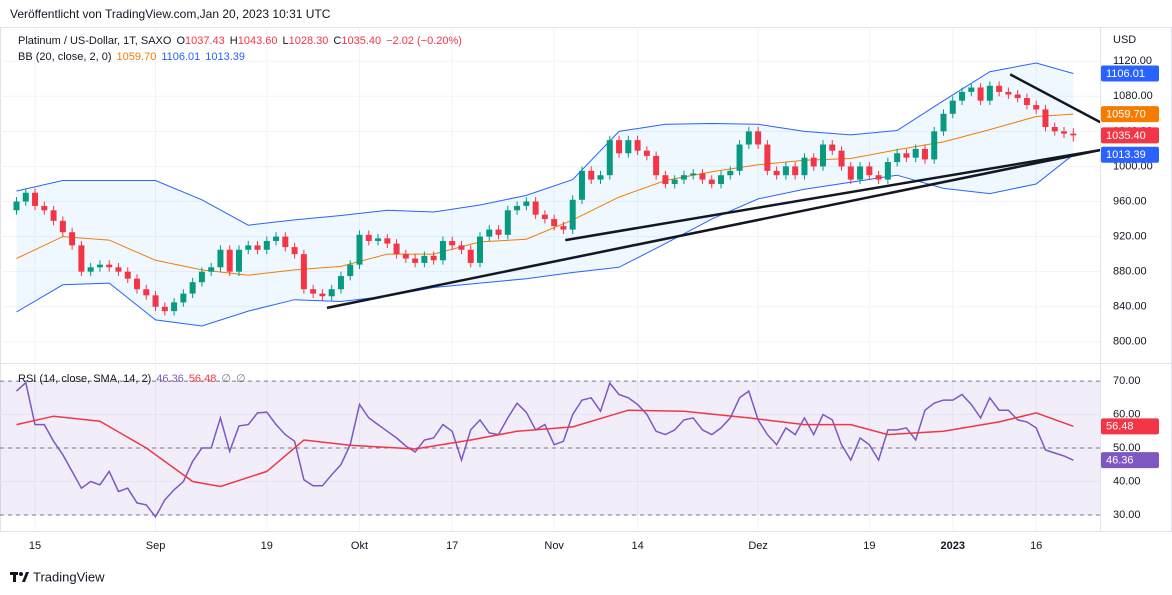 The image size is (1172, 595). Describe the element at coordinates (424, 41) in the screenshot. I see `legend-change: −2.02 (−0.20%)` at that location.